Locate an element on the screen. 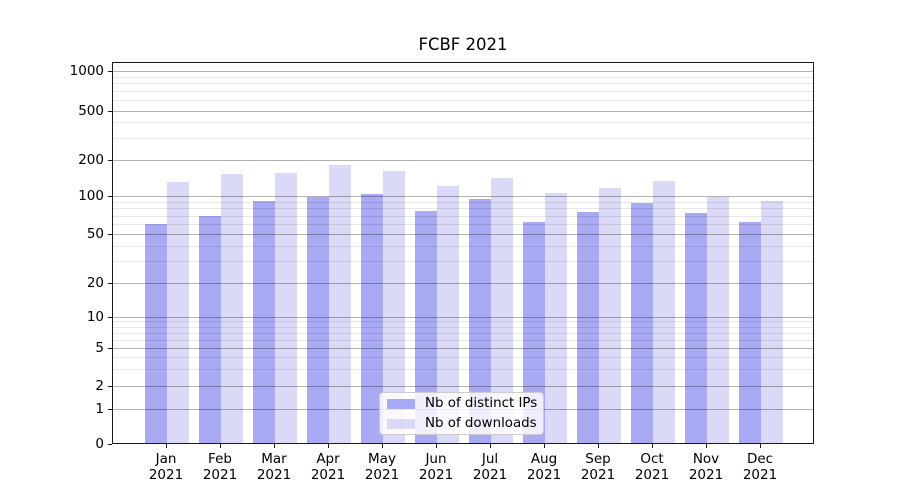  legend-swatch-distinct-ips-icon is located at coordinates (401, 404).